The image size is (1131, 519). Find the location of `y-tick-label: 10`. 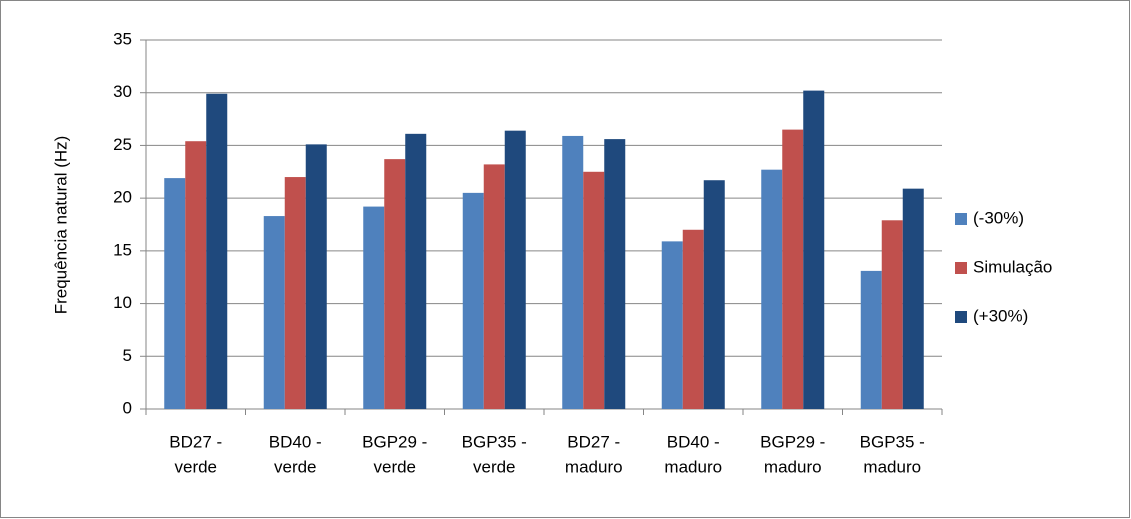

y-tick-label: 10 is located at coordinates (122, 302).